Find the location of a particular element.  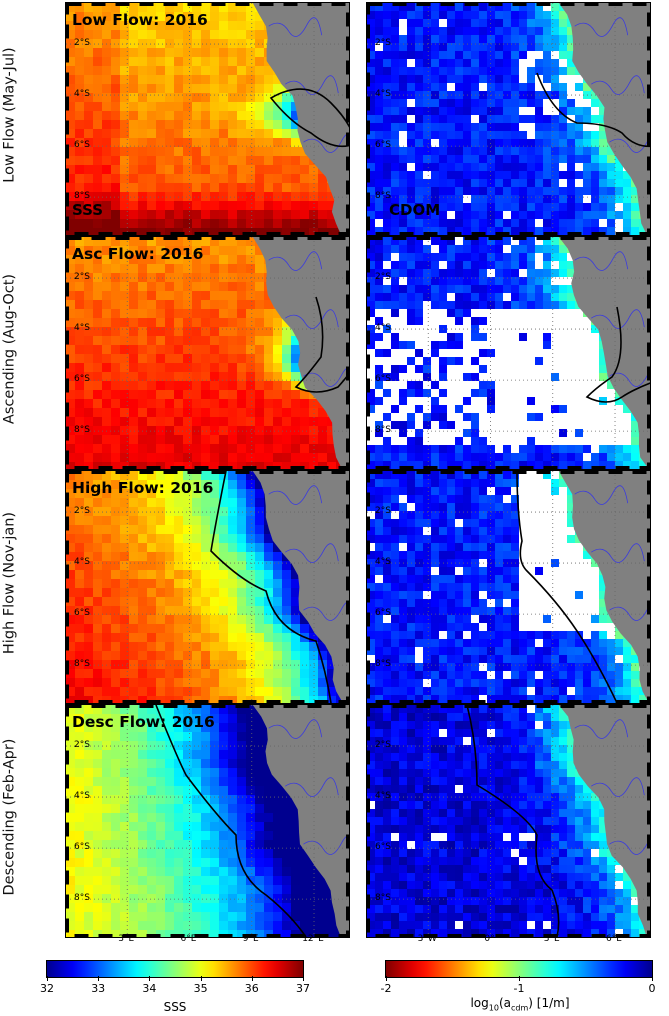

sss-colorbar-label: SSS is located at coordinates (175, 1007).